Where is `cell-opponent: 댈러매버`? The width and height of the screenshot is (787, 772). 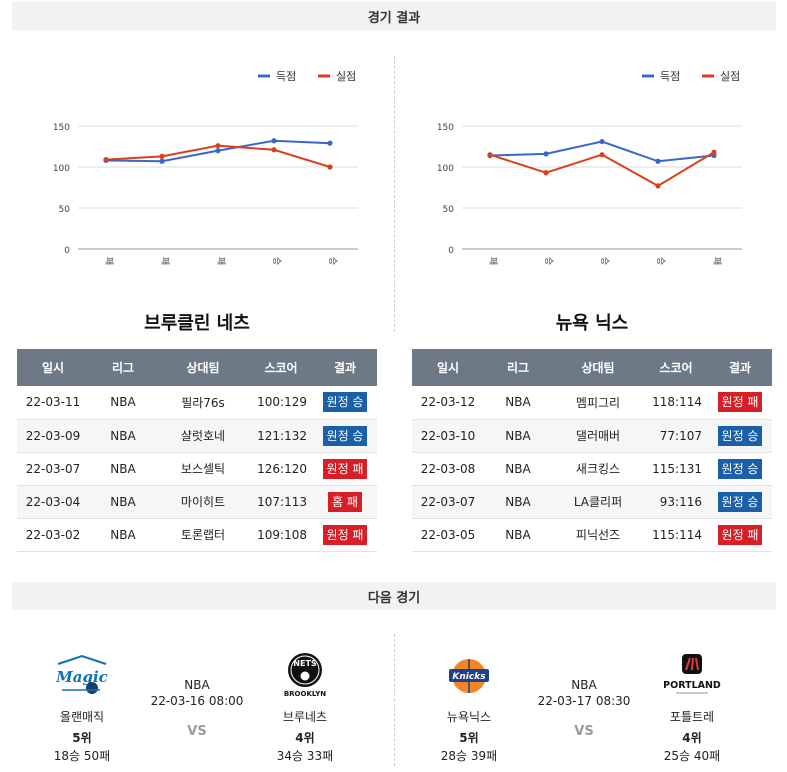
cell-opponent: 댈러매버 is located at coordinates (598, 436).